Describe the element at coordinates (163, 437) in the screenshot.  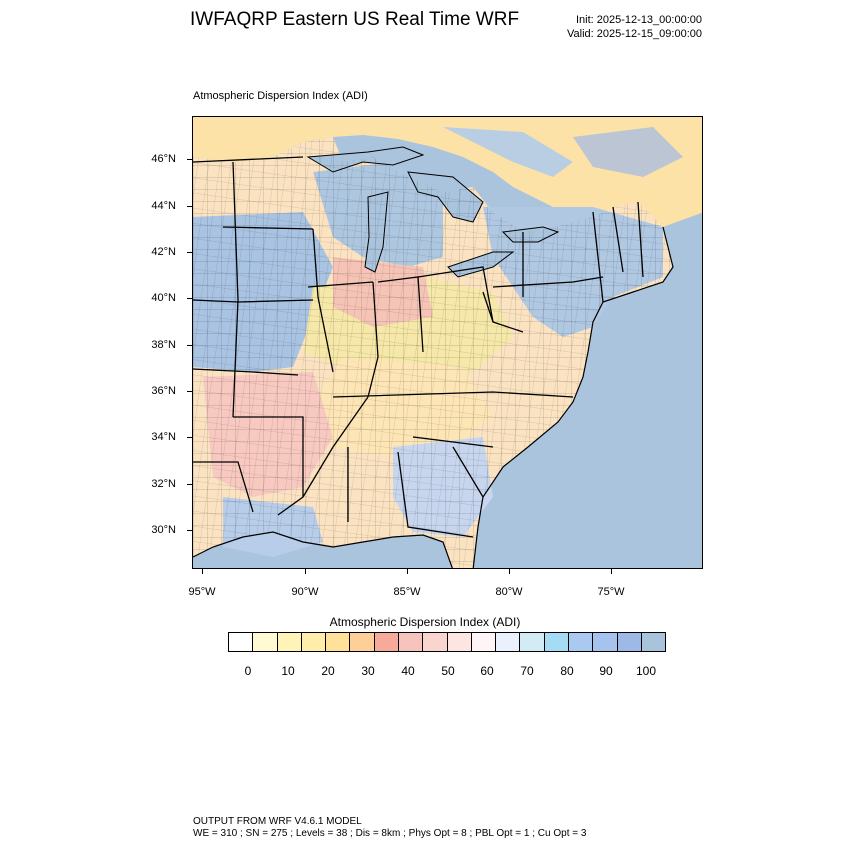
I see `lat-label-34: 34°N` at that location.